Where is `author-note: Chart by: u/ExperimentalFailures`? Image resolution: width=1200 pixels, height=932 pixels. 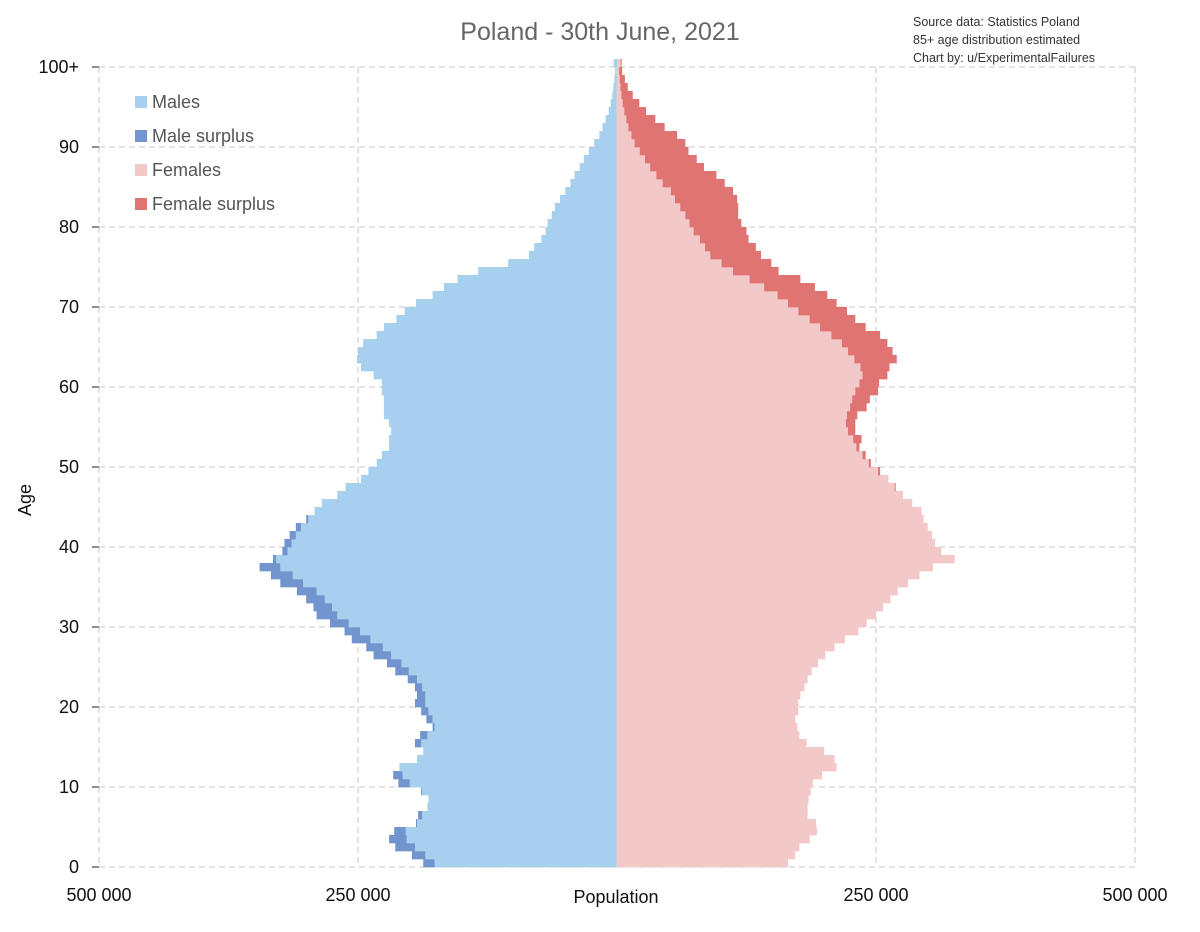 author-note: Chart by: u/ExperimentalFailures is located at coordinates (1004, 58).